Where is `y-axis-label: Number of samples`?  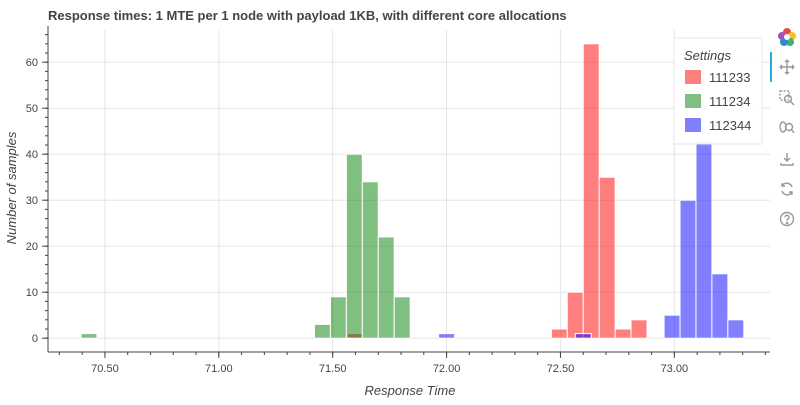 y-axis-label: Number of samples is located at coordinates (11, 187).